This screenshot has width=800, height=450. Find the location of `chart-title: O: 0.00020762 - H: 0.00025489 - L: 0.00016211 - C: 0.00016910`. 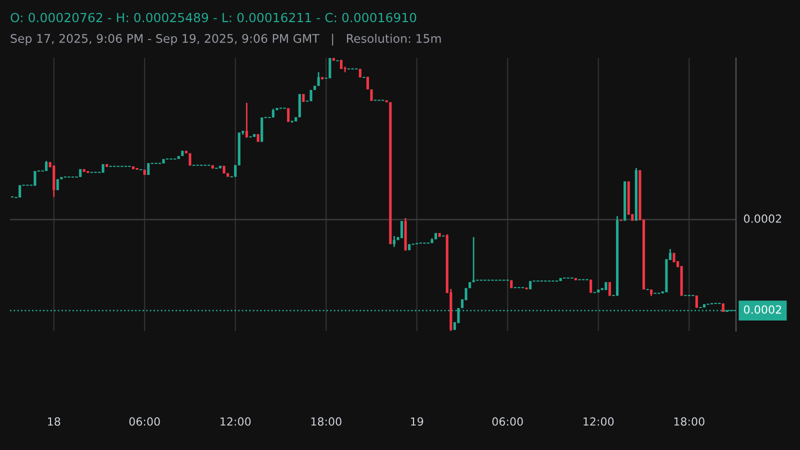

chart-title: O: 0.00020762 - H: 0.00025489 - L: 0.00016211 - C: 0.00016910 is located at coordinates (213, 17).